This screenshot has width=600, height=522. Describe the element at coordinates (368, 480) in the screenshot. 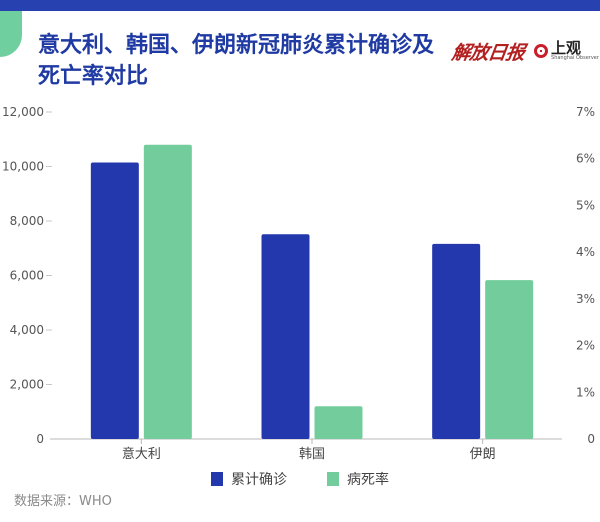

I see `legend-label-fatality: 病死率` at that location.